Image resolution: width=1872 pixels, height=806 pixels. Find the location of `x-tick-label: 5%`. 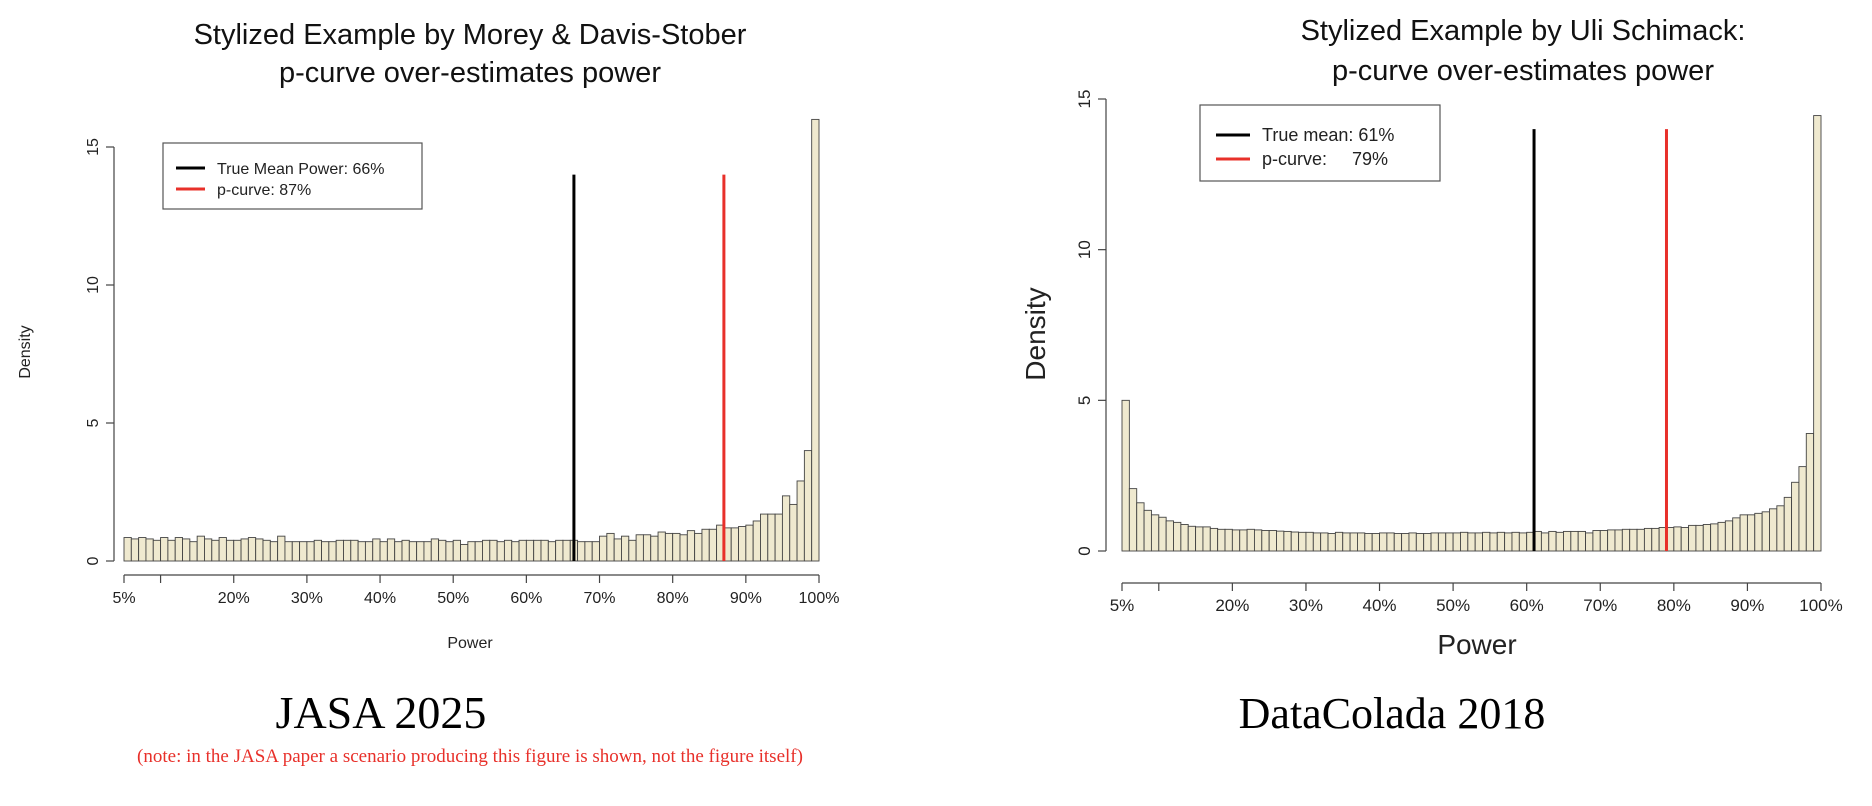

x-tick-label: 5% is located at coordinates (1122, 605).